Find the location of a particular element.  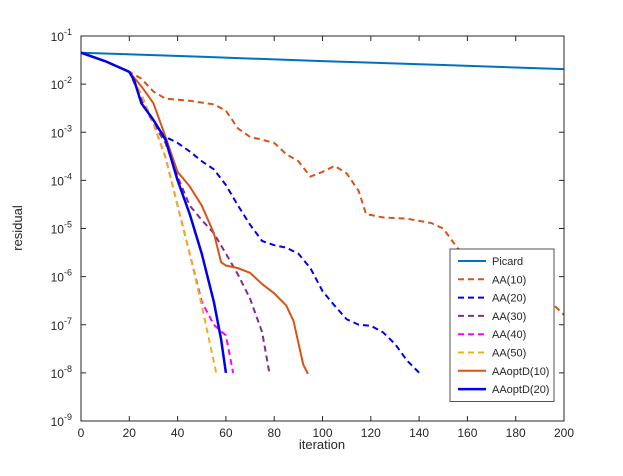

y-axis-label: residual is located at coordinates (17, 228).